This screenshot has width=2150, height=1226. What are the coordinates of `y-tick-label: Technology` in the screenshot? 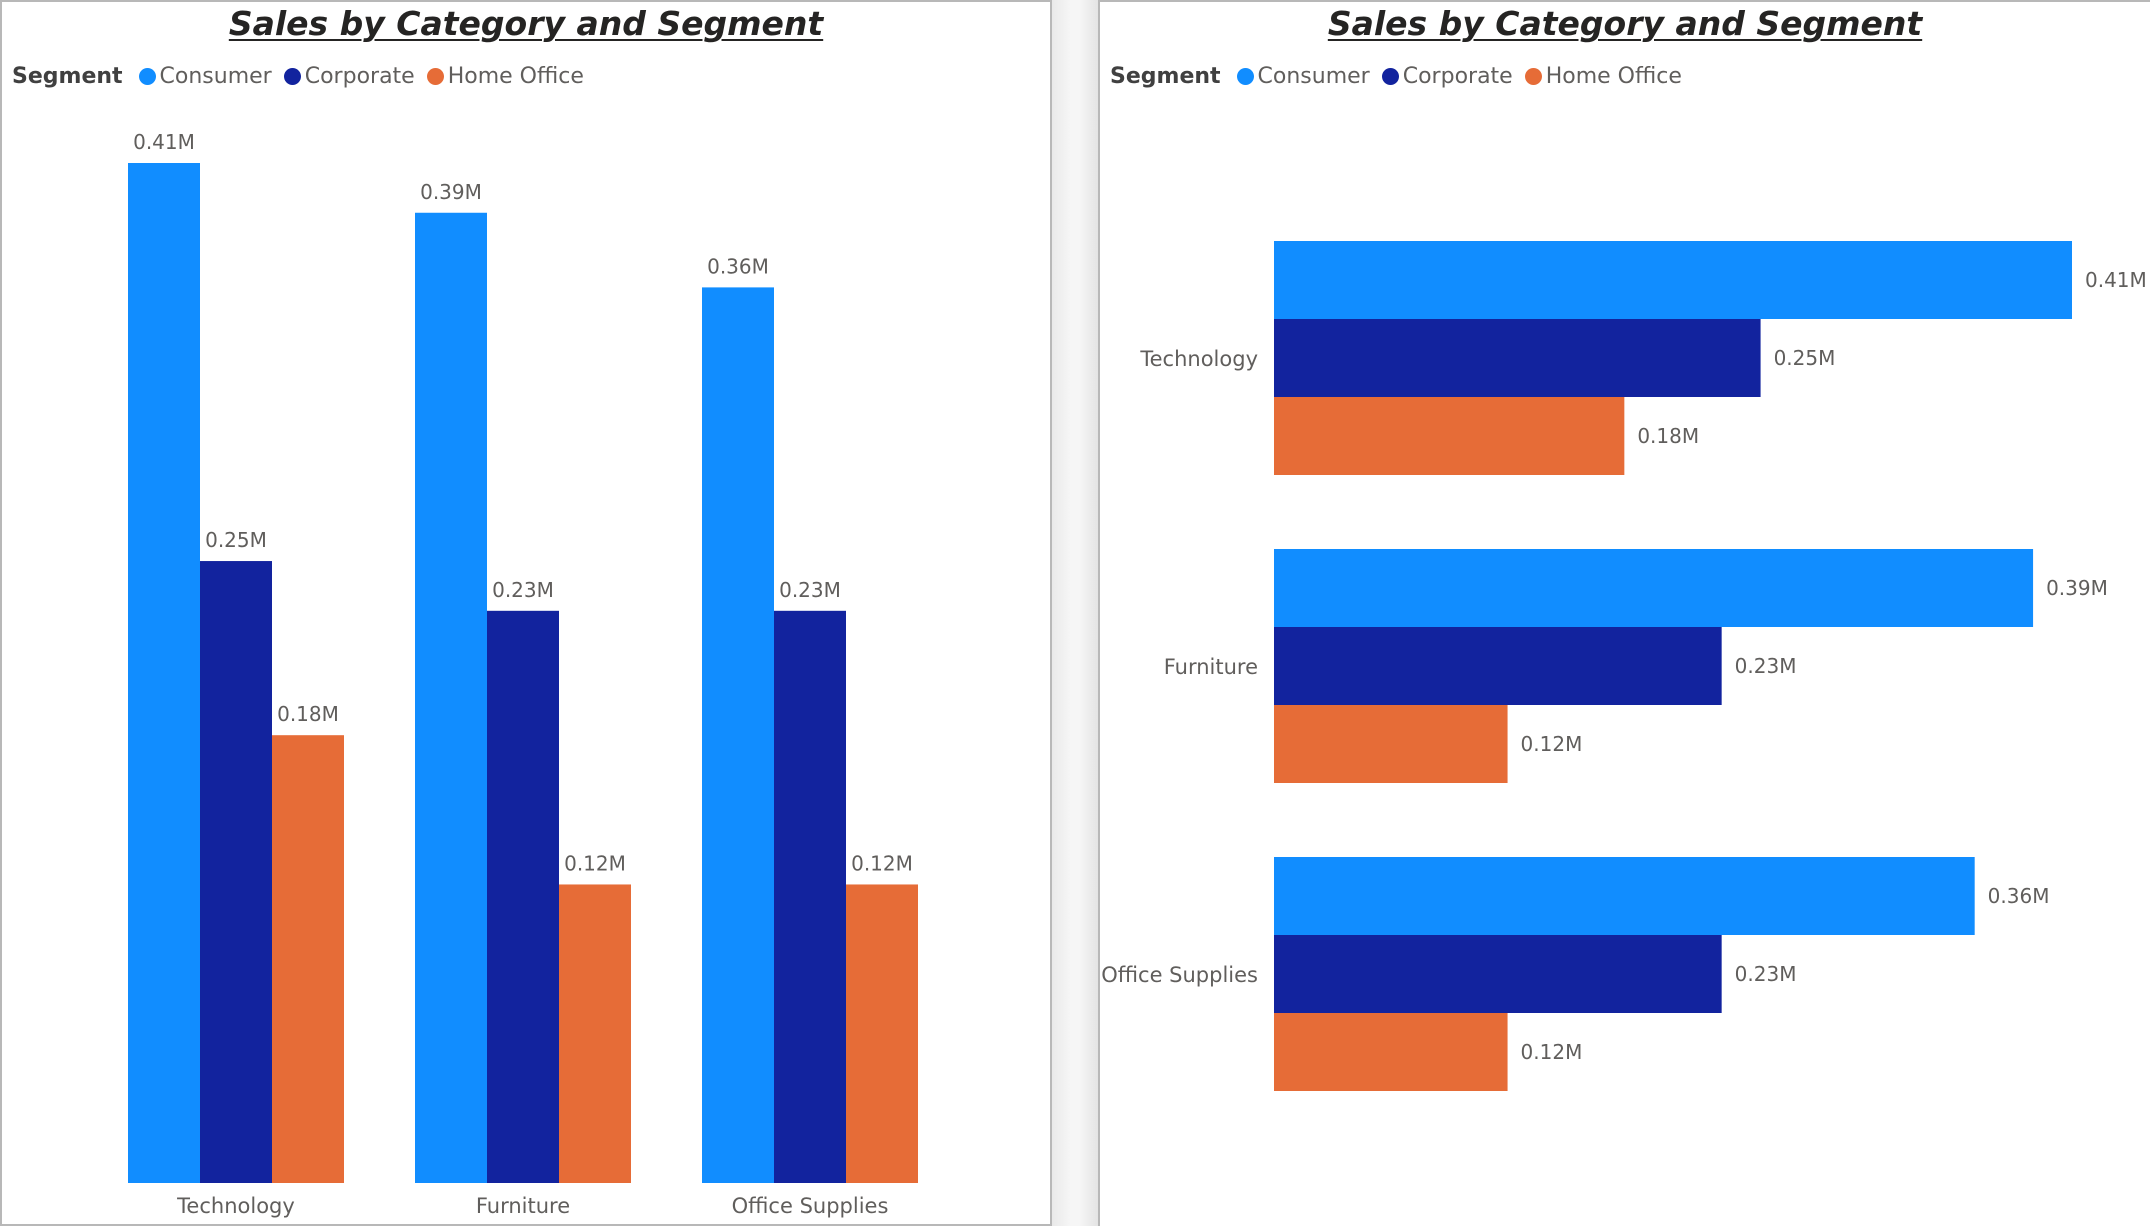 It's located at (1198, 359).